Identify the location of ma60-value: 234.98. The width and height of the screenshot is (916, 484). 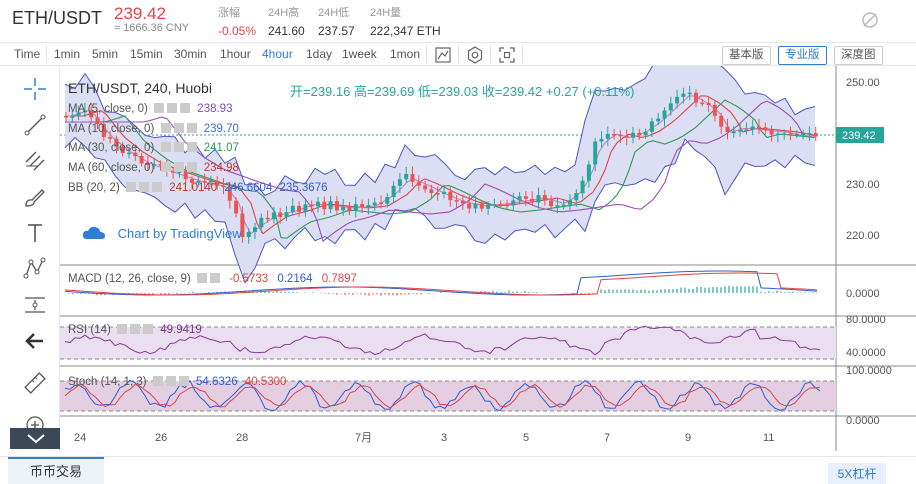
(221, 168).